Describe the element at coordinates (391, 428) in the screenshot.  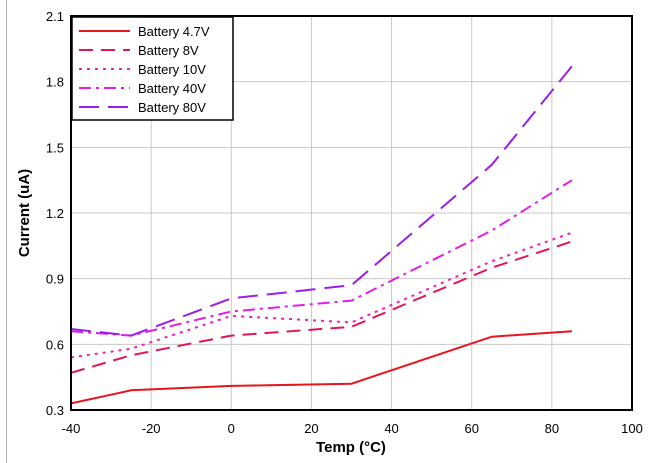
I see `x-tick-label: 40` at that location.